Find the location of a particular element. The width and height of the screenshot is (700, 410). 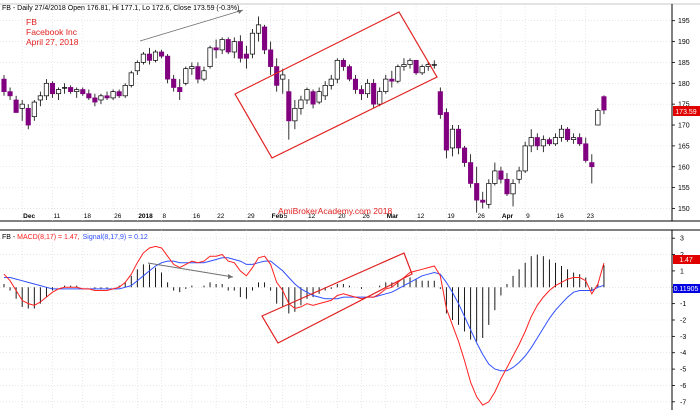

price-tick-label: 170 is located at coordinates (684, 126).